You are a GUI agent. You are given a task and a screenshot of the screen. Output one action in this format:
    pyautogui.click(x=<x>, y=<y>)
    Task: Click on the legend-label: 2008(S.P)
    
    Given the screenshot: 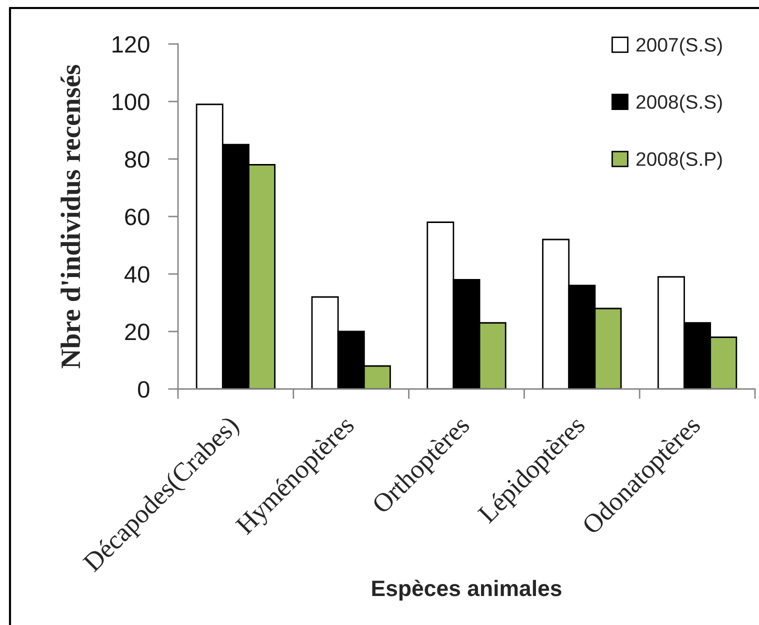 What is the action you would take?
    pyautogui.click(x=679, y=161)
    